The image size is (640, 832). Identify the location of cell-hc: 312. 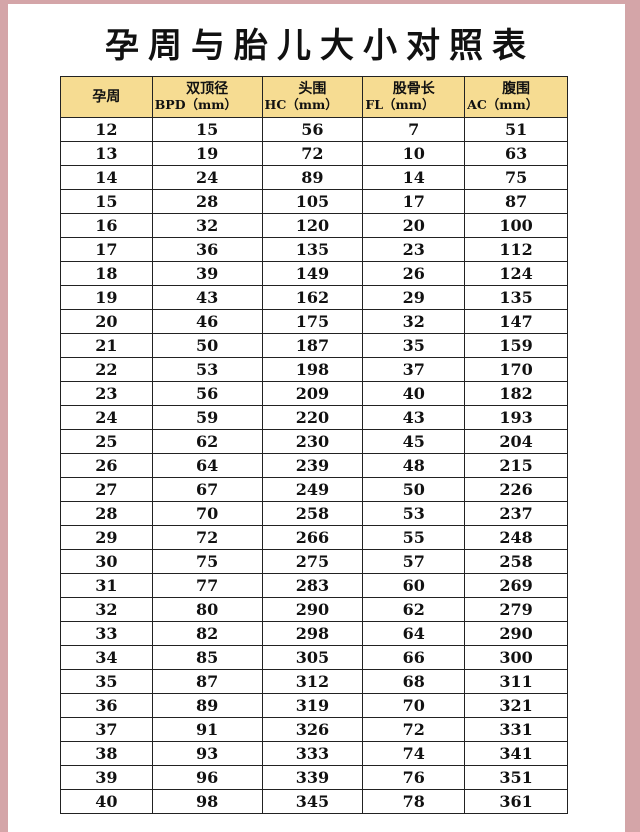
(312, 681).